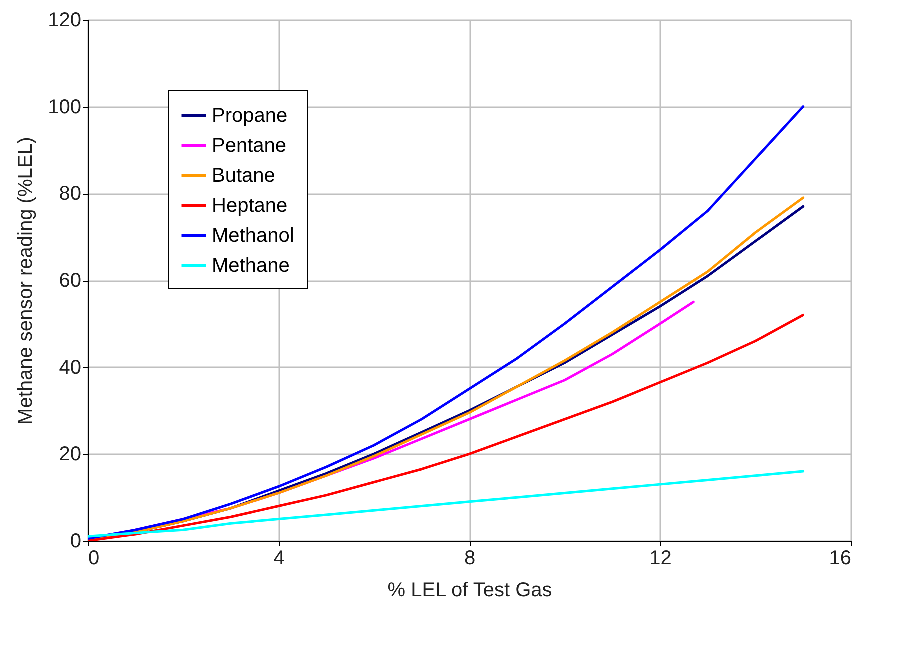  What do you see at coordinates (250, 116) in the screenshot?
I see `legend-label: Propane` at bounding box center [250, 116].